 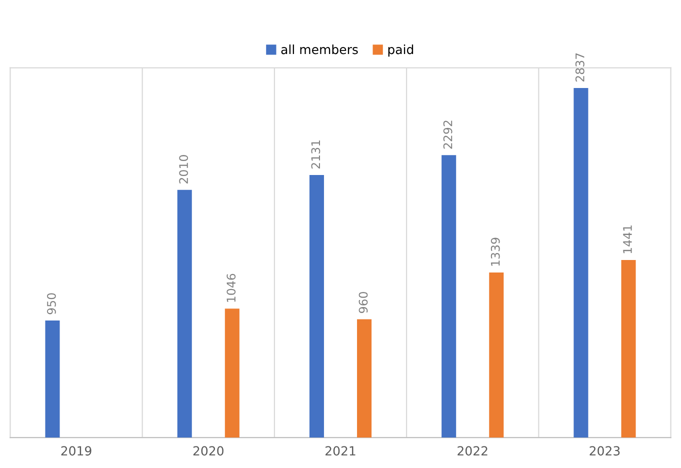 I want to click on data-label: 2131, so click(x=315, y=154).